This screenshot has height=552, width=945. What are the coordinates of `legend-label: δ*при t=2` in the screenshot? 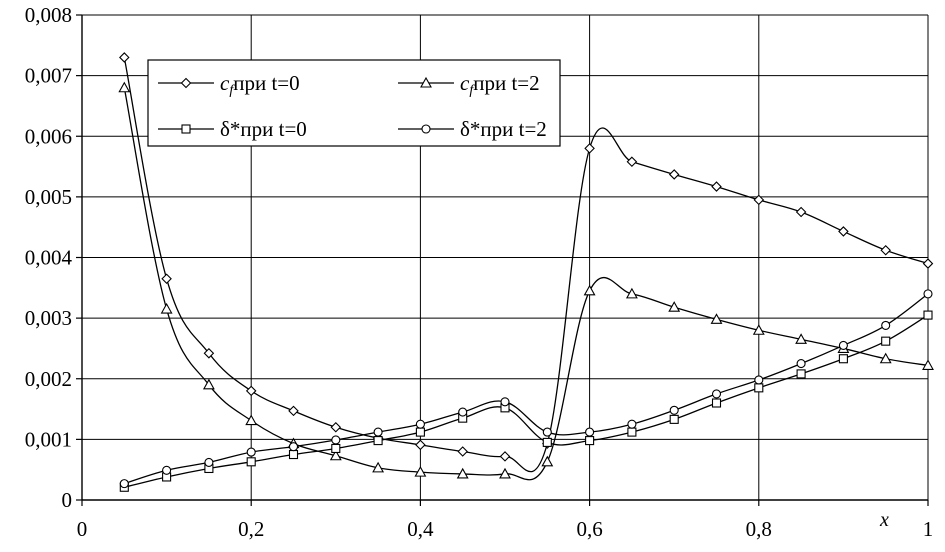 It's located at (503, 129).